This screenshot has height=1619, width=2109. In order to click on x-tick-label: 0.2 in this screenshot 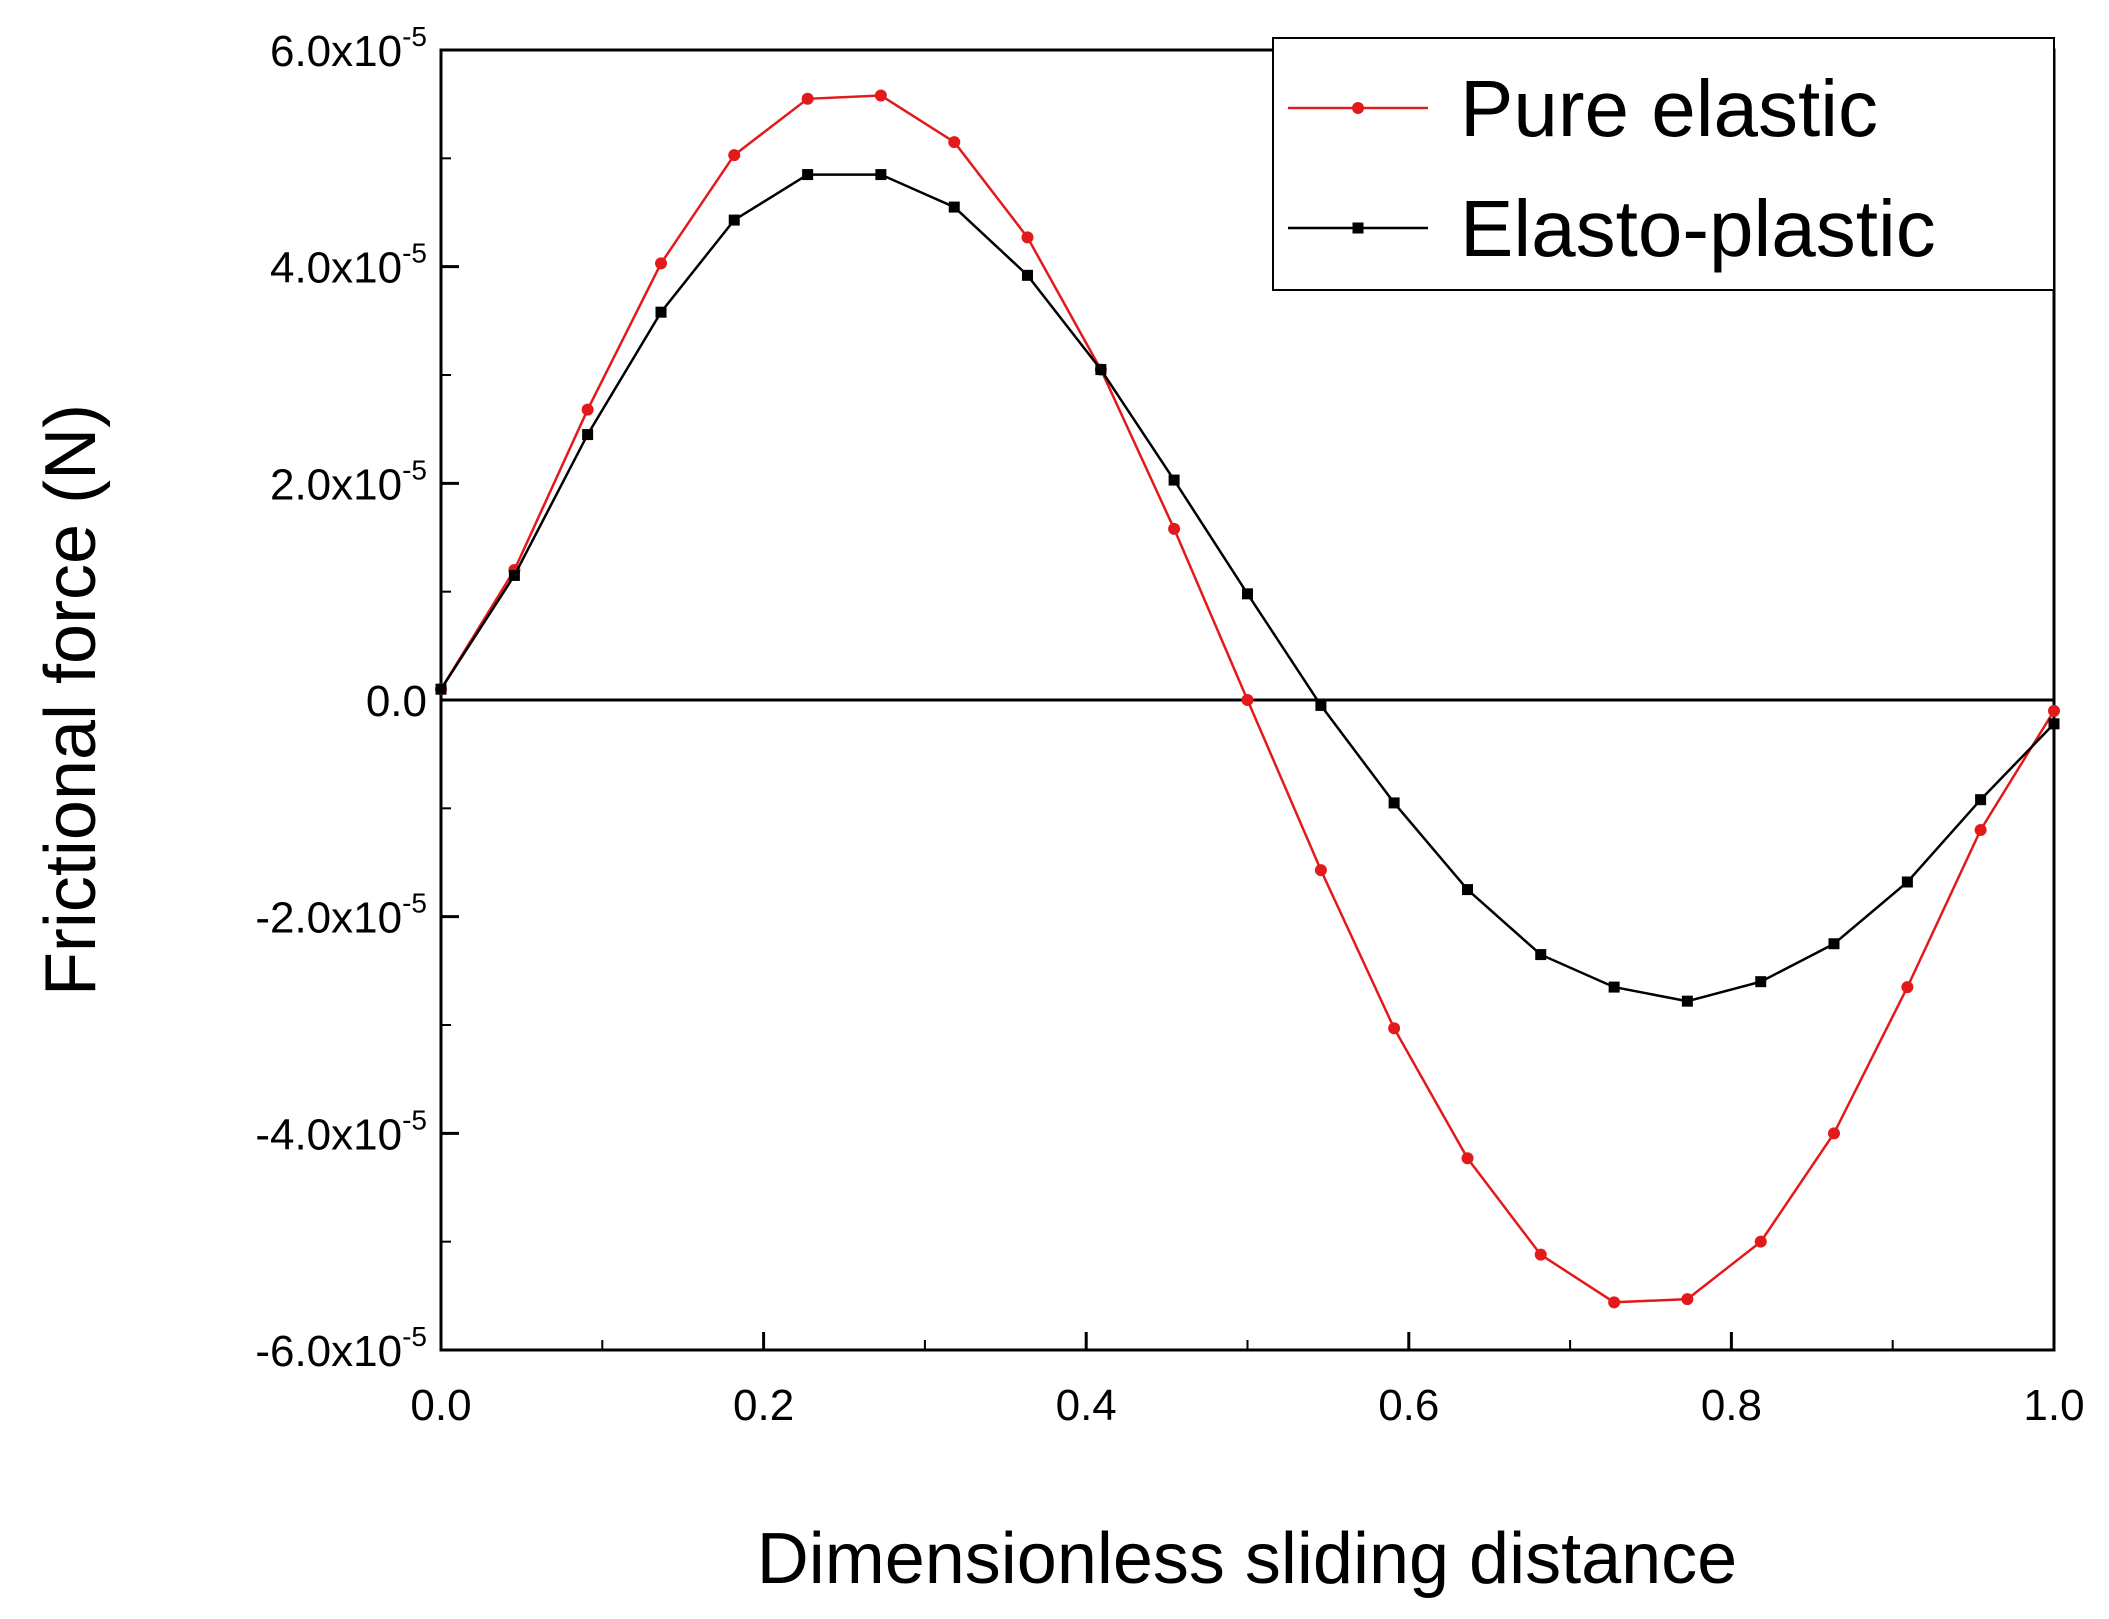, I will do `click(763, 1405)`.